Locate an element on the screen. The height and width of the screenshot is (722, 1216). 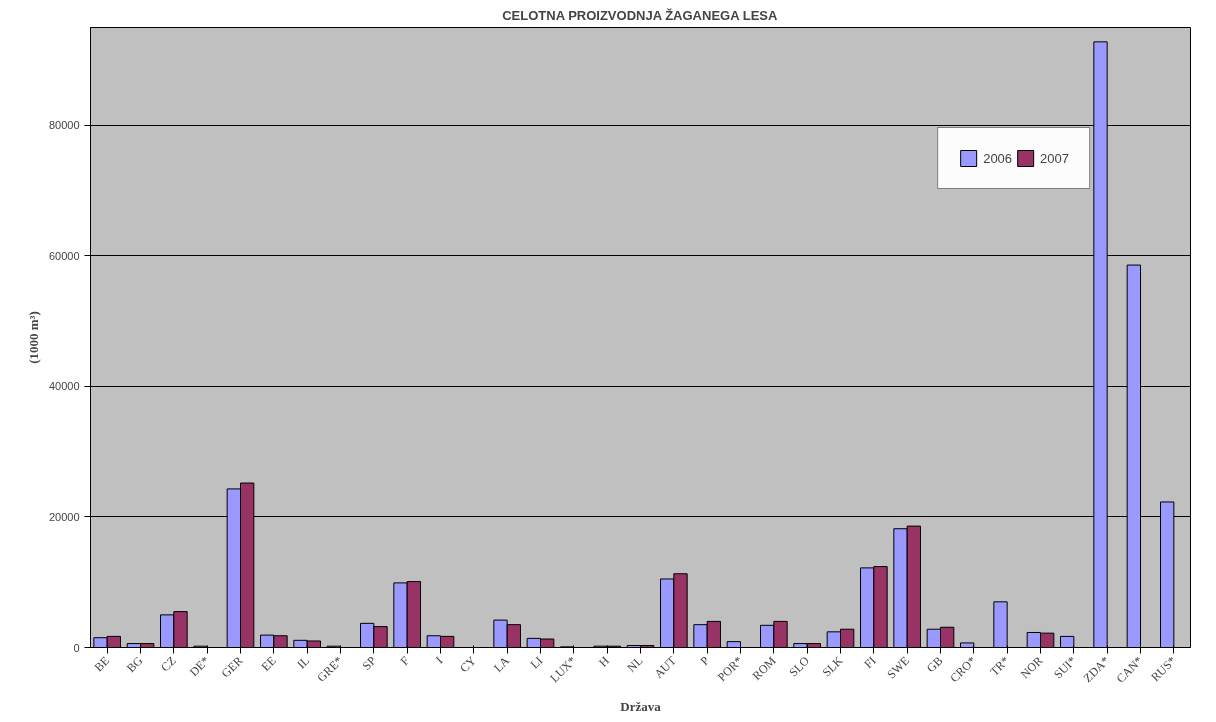
legend-label: 2007 is located at coordinates (1054, 158).